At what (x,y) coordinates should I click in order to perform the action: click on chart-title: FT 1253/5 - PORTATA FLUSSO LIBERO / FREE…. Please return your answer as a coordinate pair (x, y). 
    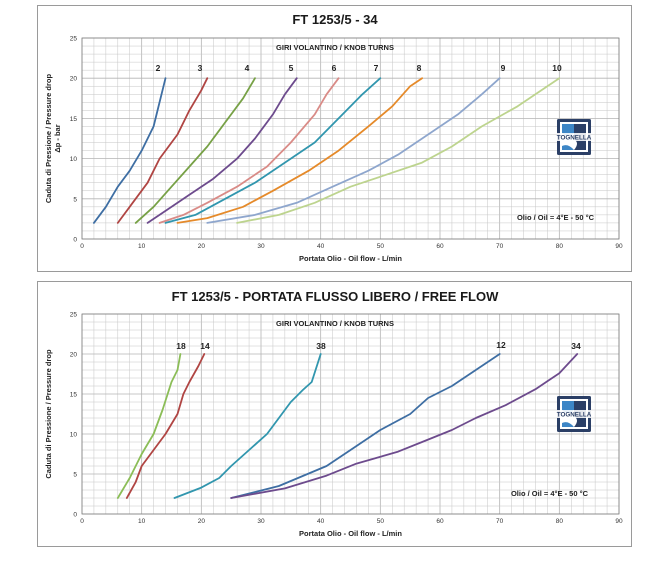
    Looking at the image, I should click on (335, 296).